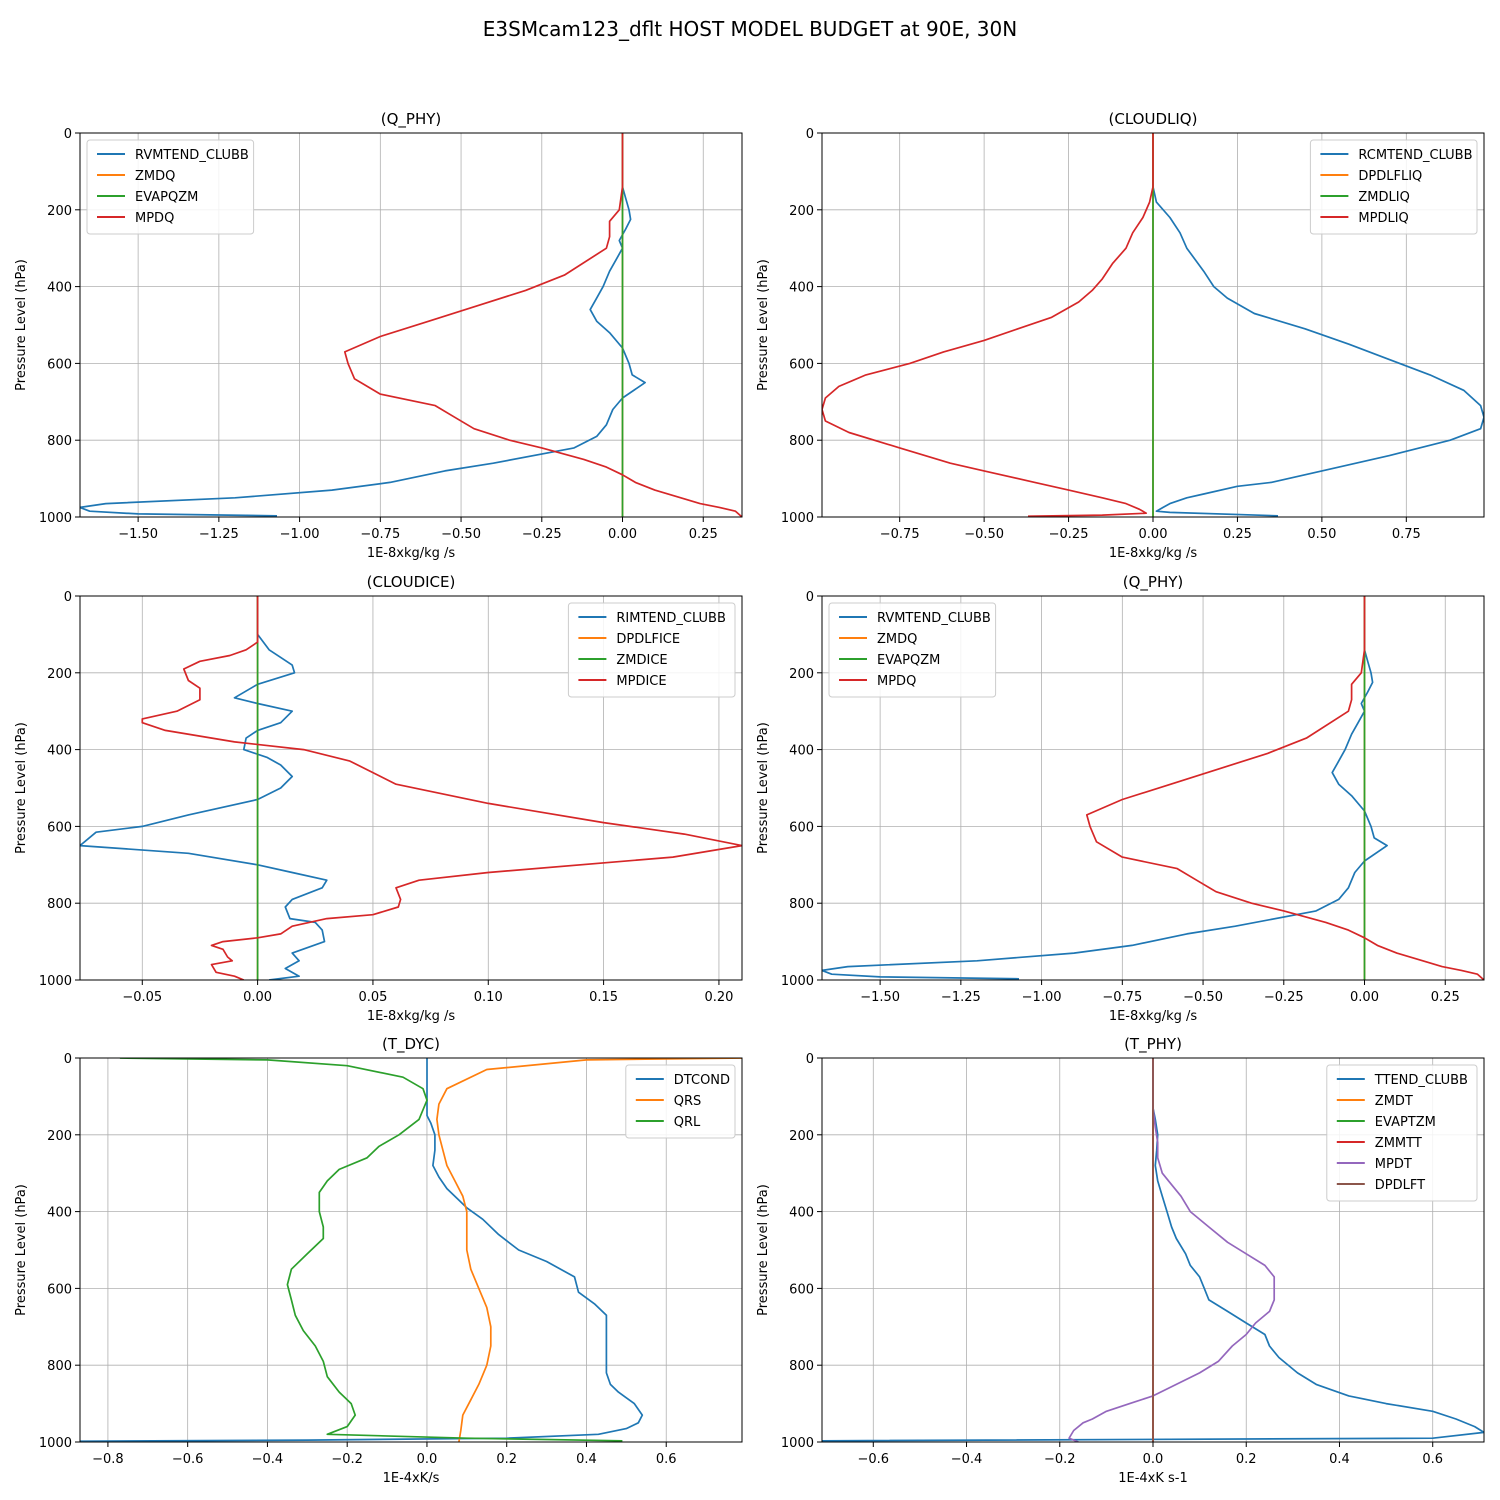 The image size is (1500, 1500). I want to click on series-line-qrs, so click(589, 1250).